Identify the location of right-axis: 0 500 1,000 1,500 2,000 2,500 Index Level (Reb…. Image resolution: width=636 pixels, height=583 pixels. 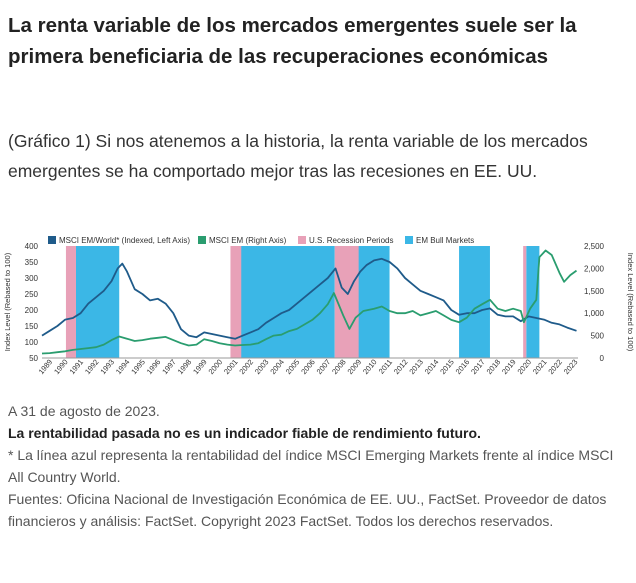
(609, 302).